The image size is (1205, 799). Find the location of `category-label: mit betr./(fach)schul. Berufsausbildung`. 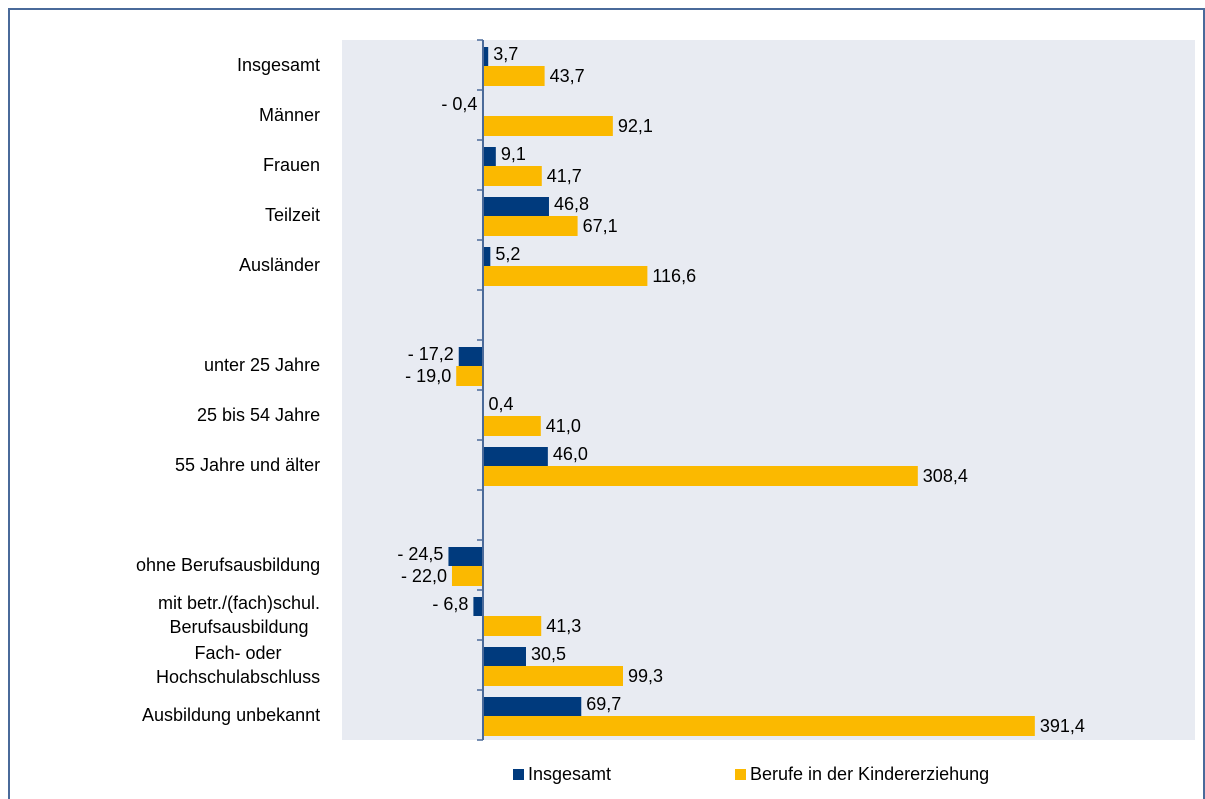

category-label: mit betr./(fach)schul. Berufsausbildung is located at coordinates (239, 615).